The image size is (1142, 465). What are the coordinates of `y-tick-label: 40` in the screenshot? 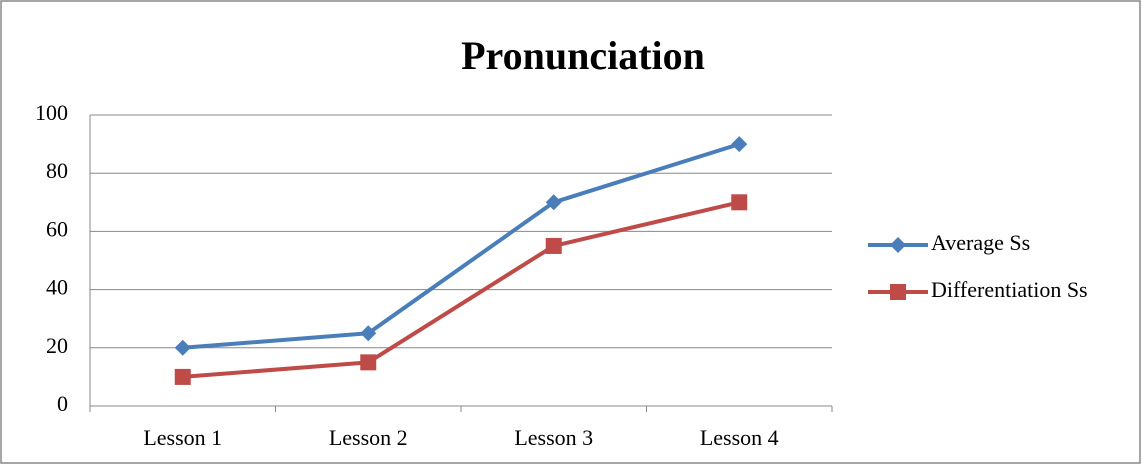 It's located at (57, 287).